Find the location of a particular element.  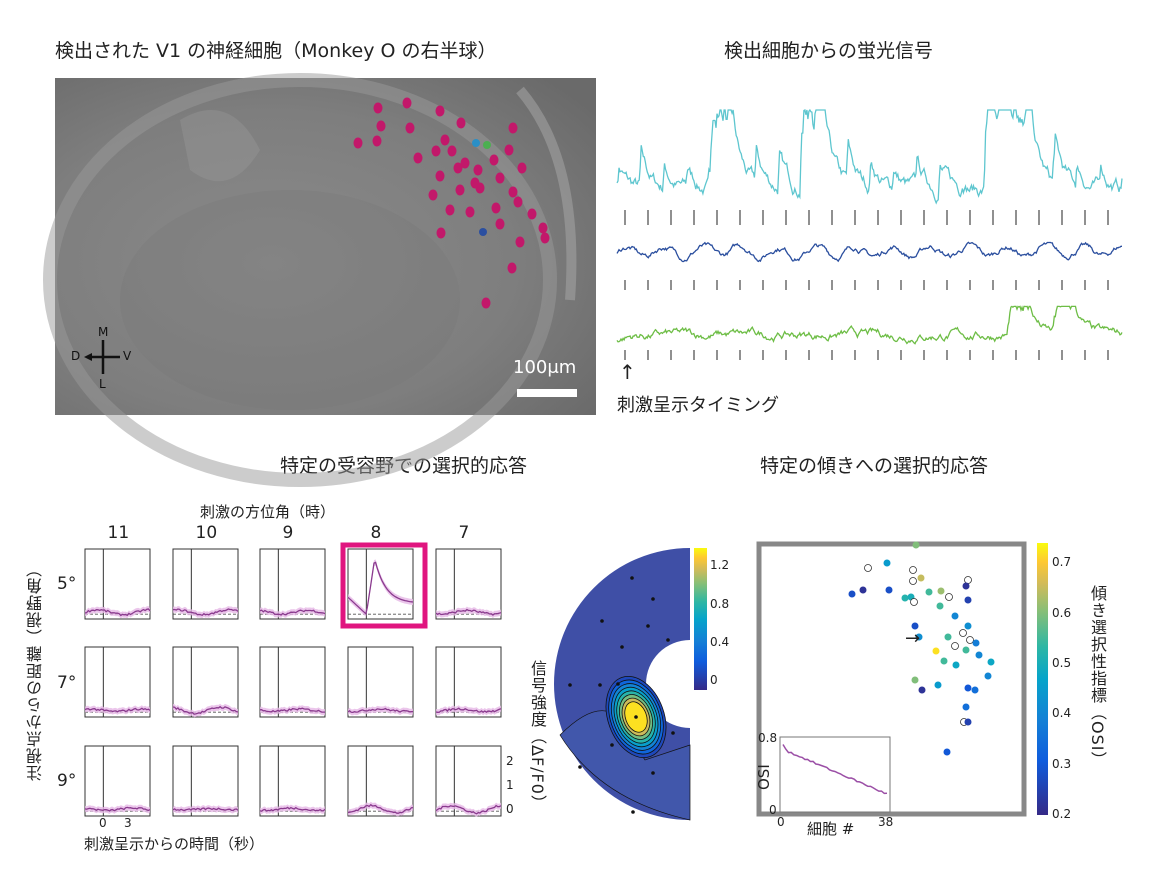

osi-tick-0.3: 0.3 is located at coordinates (1062, 763).